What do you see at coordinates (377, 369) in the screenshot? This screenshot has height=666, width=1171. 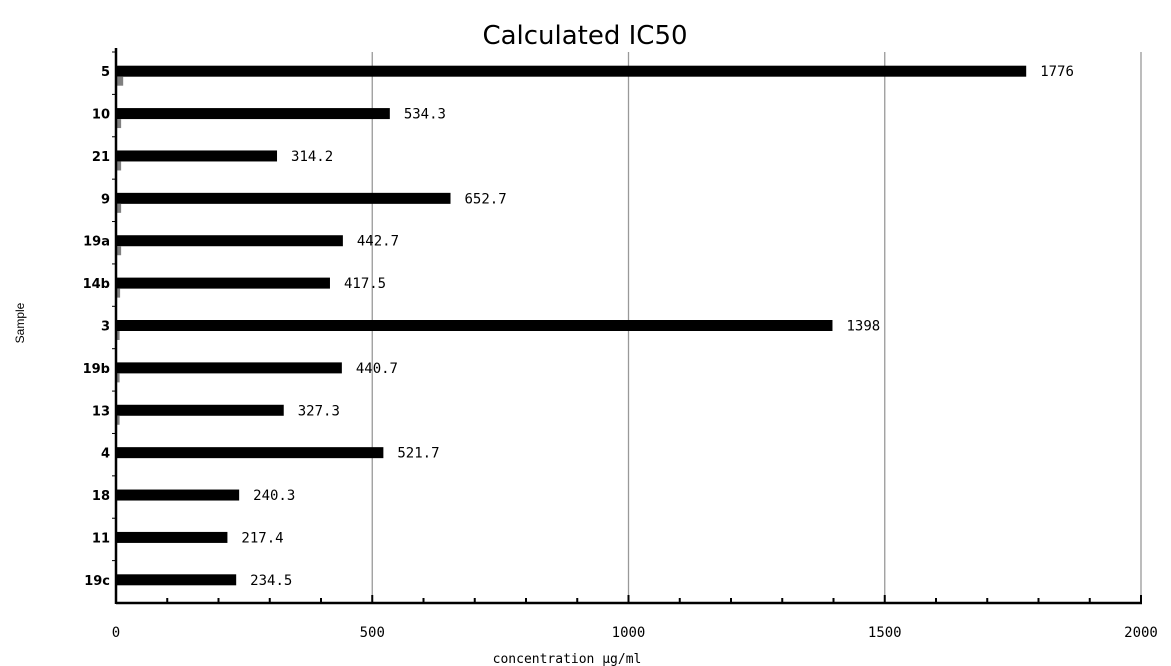 I see `data-label: 440.7` at bounding box center [377, 369].